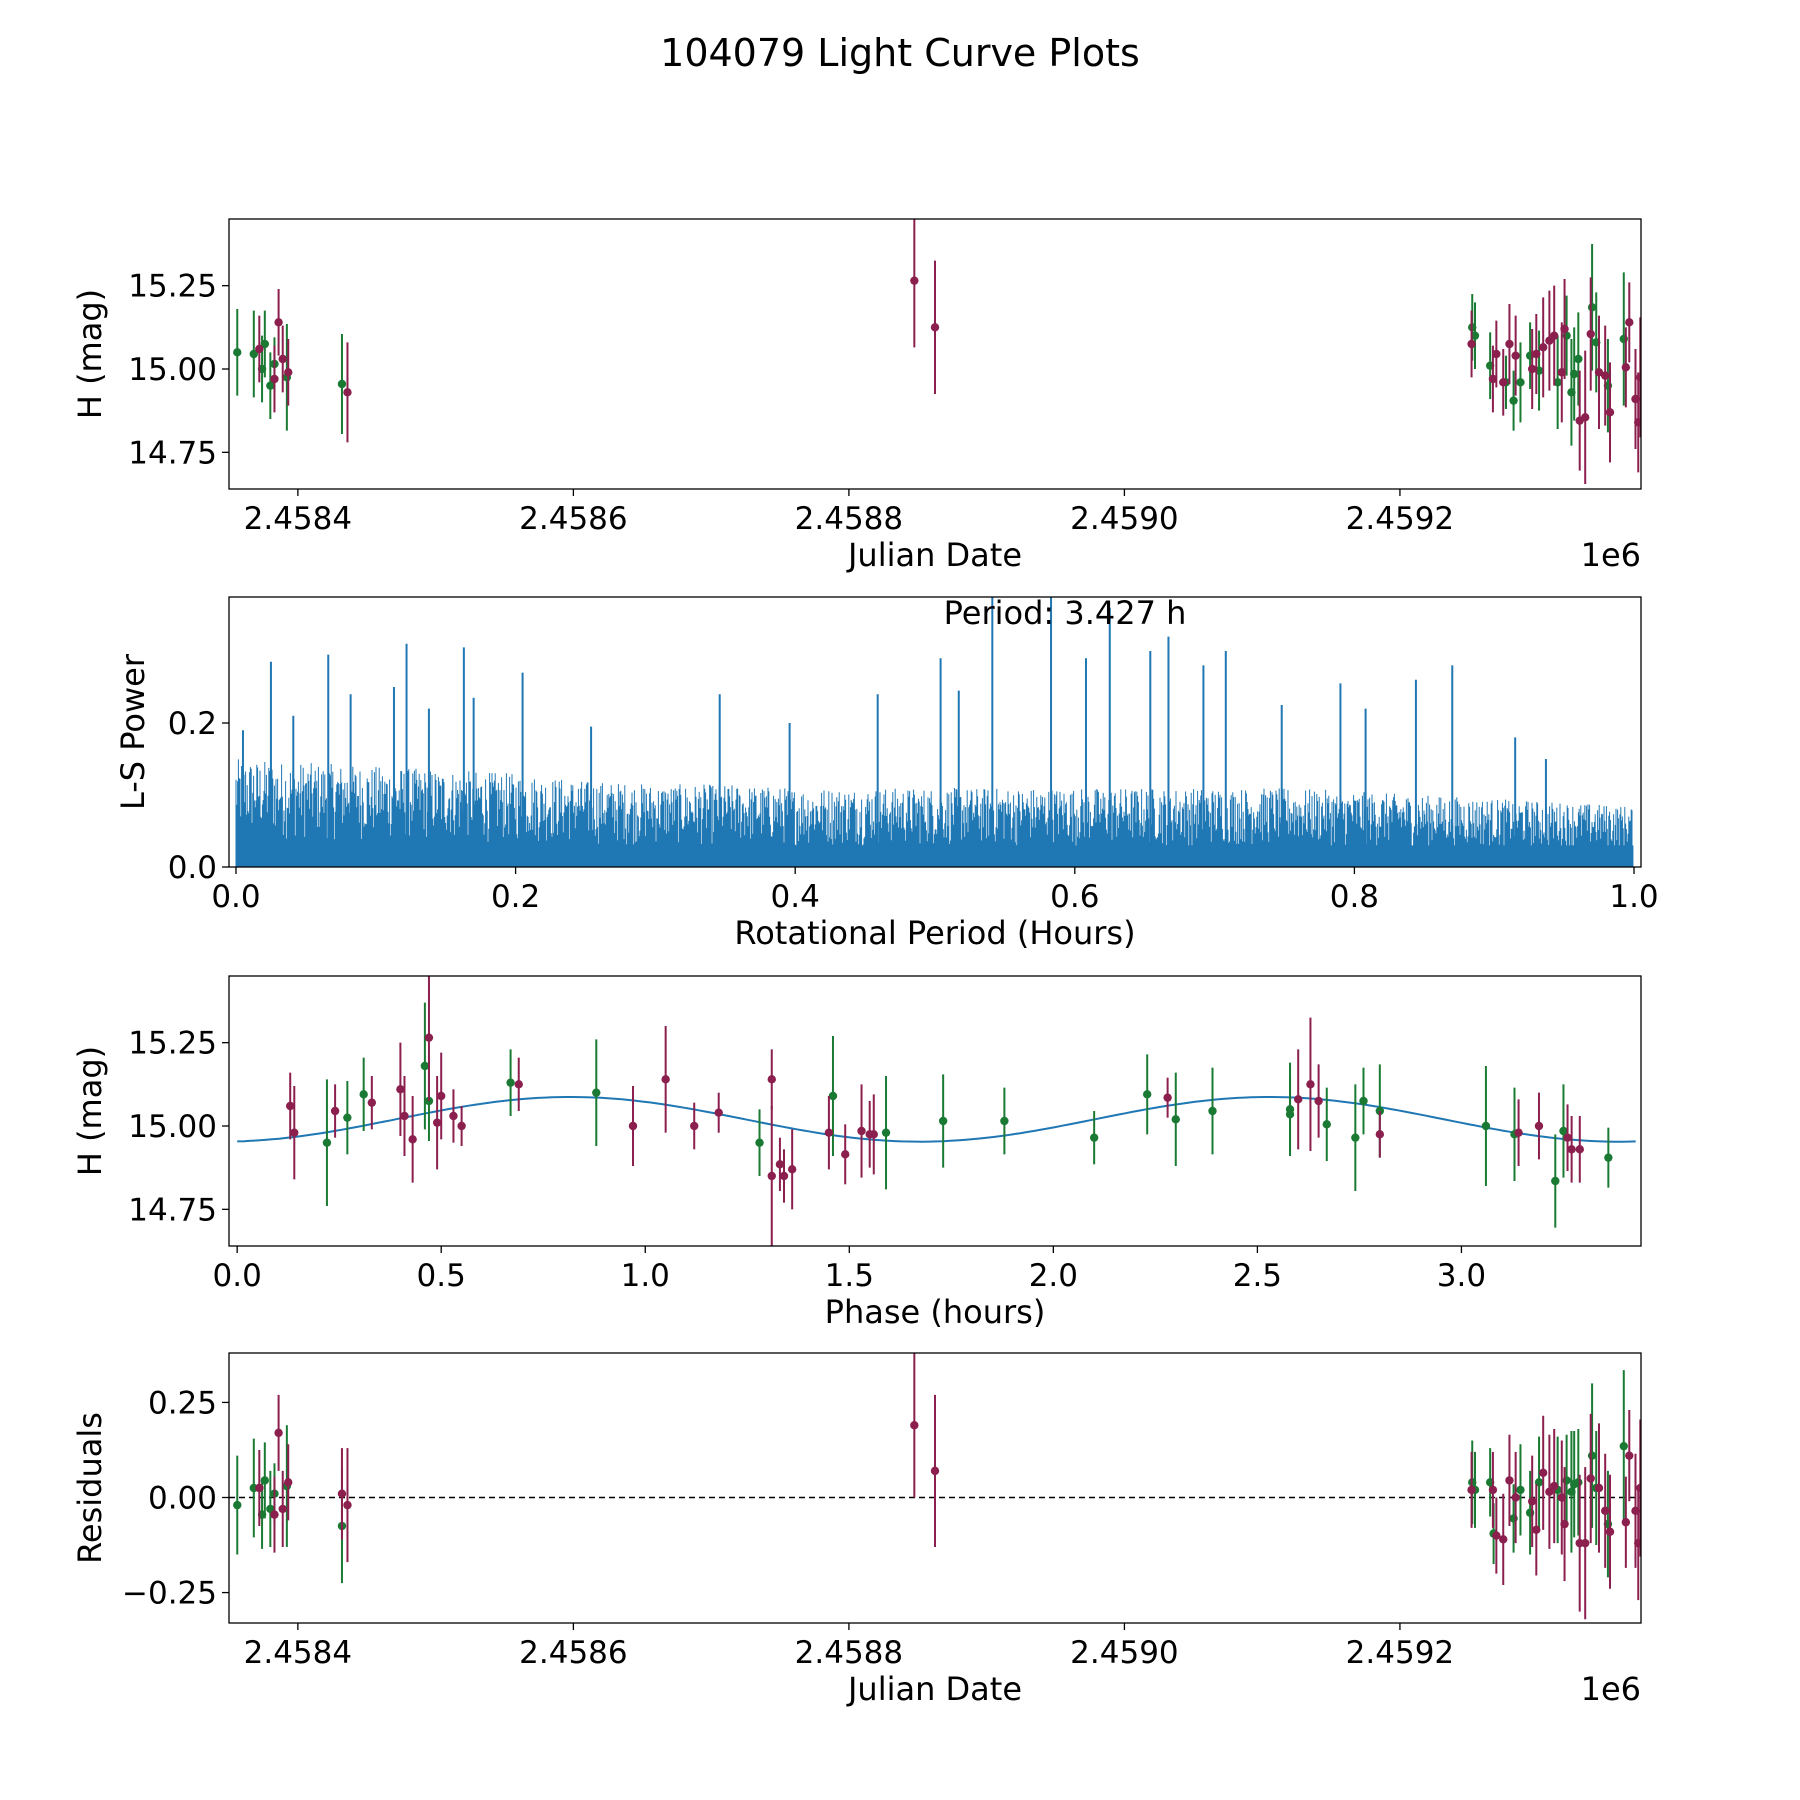 Image resolution: width=1800 pixels, height=1800 pixels. Describe the element at coordinates (515, 897) in the screenshot. I see `x-tick-label: 0.2` at that location.